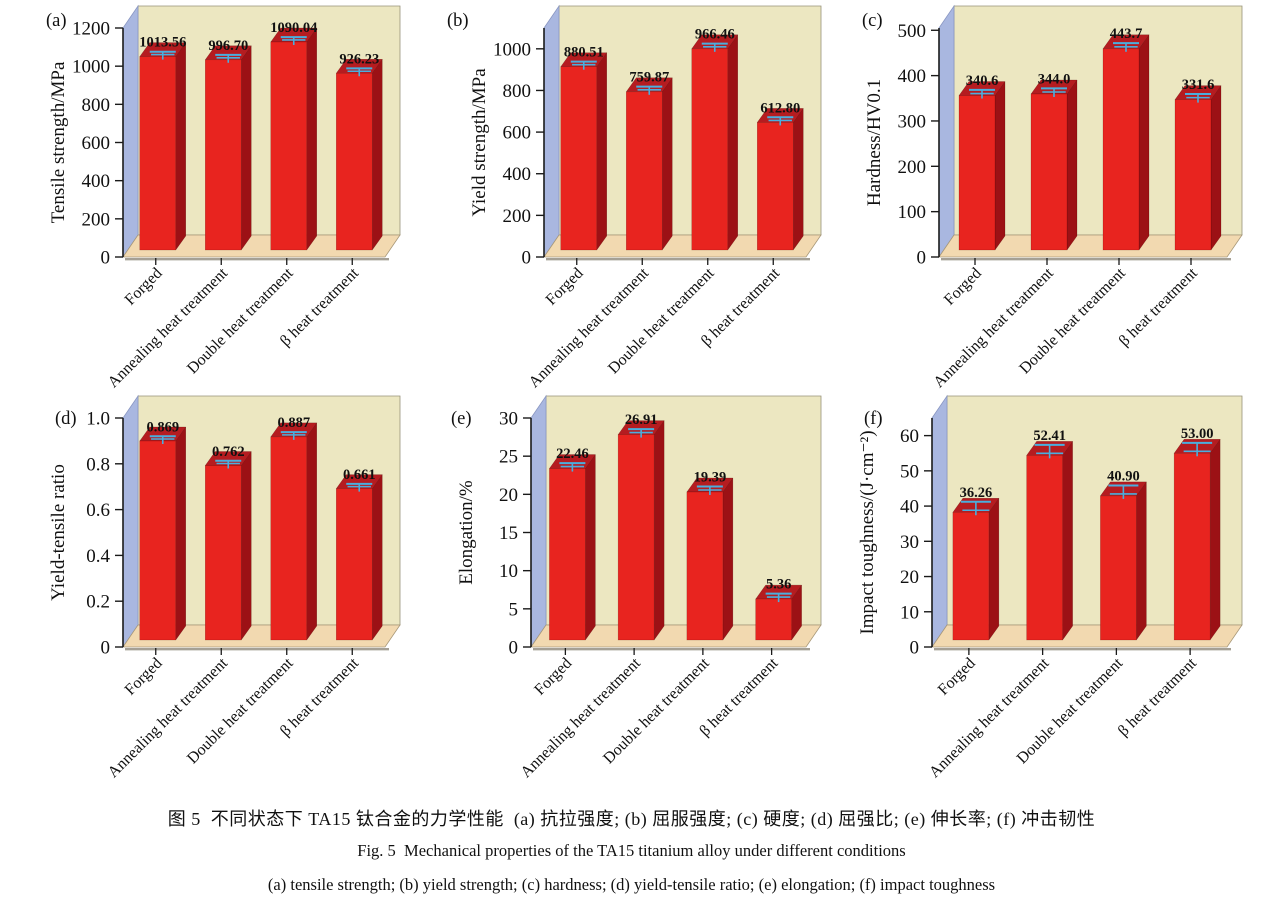  I want to click on y-axis-title: Impact toughness/(J·cm⁻²), so click(867, 532).